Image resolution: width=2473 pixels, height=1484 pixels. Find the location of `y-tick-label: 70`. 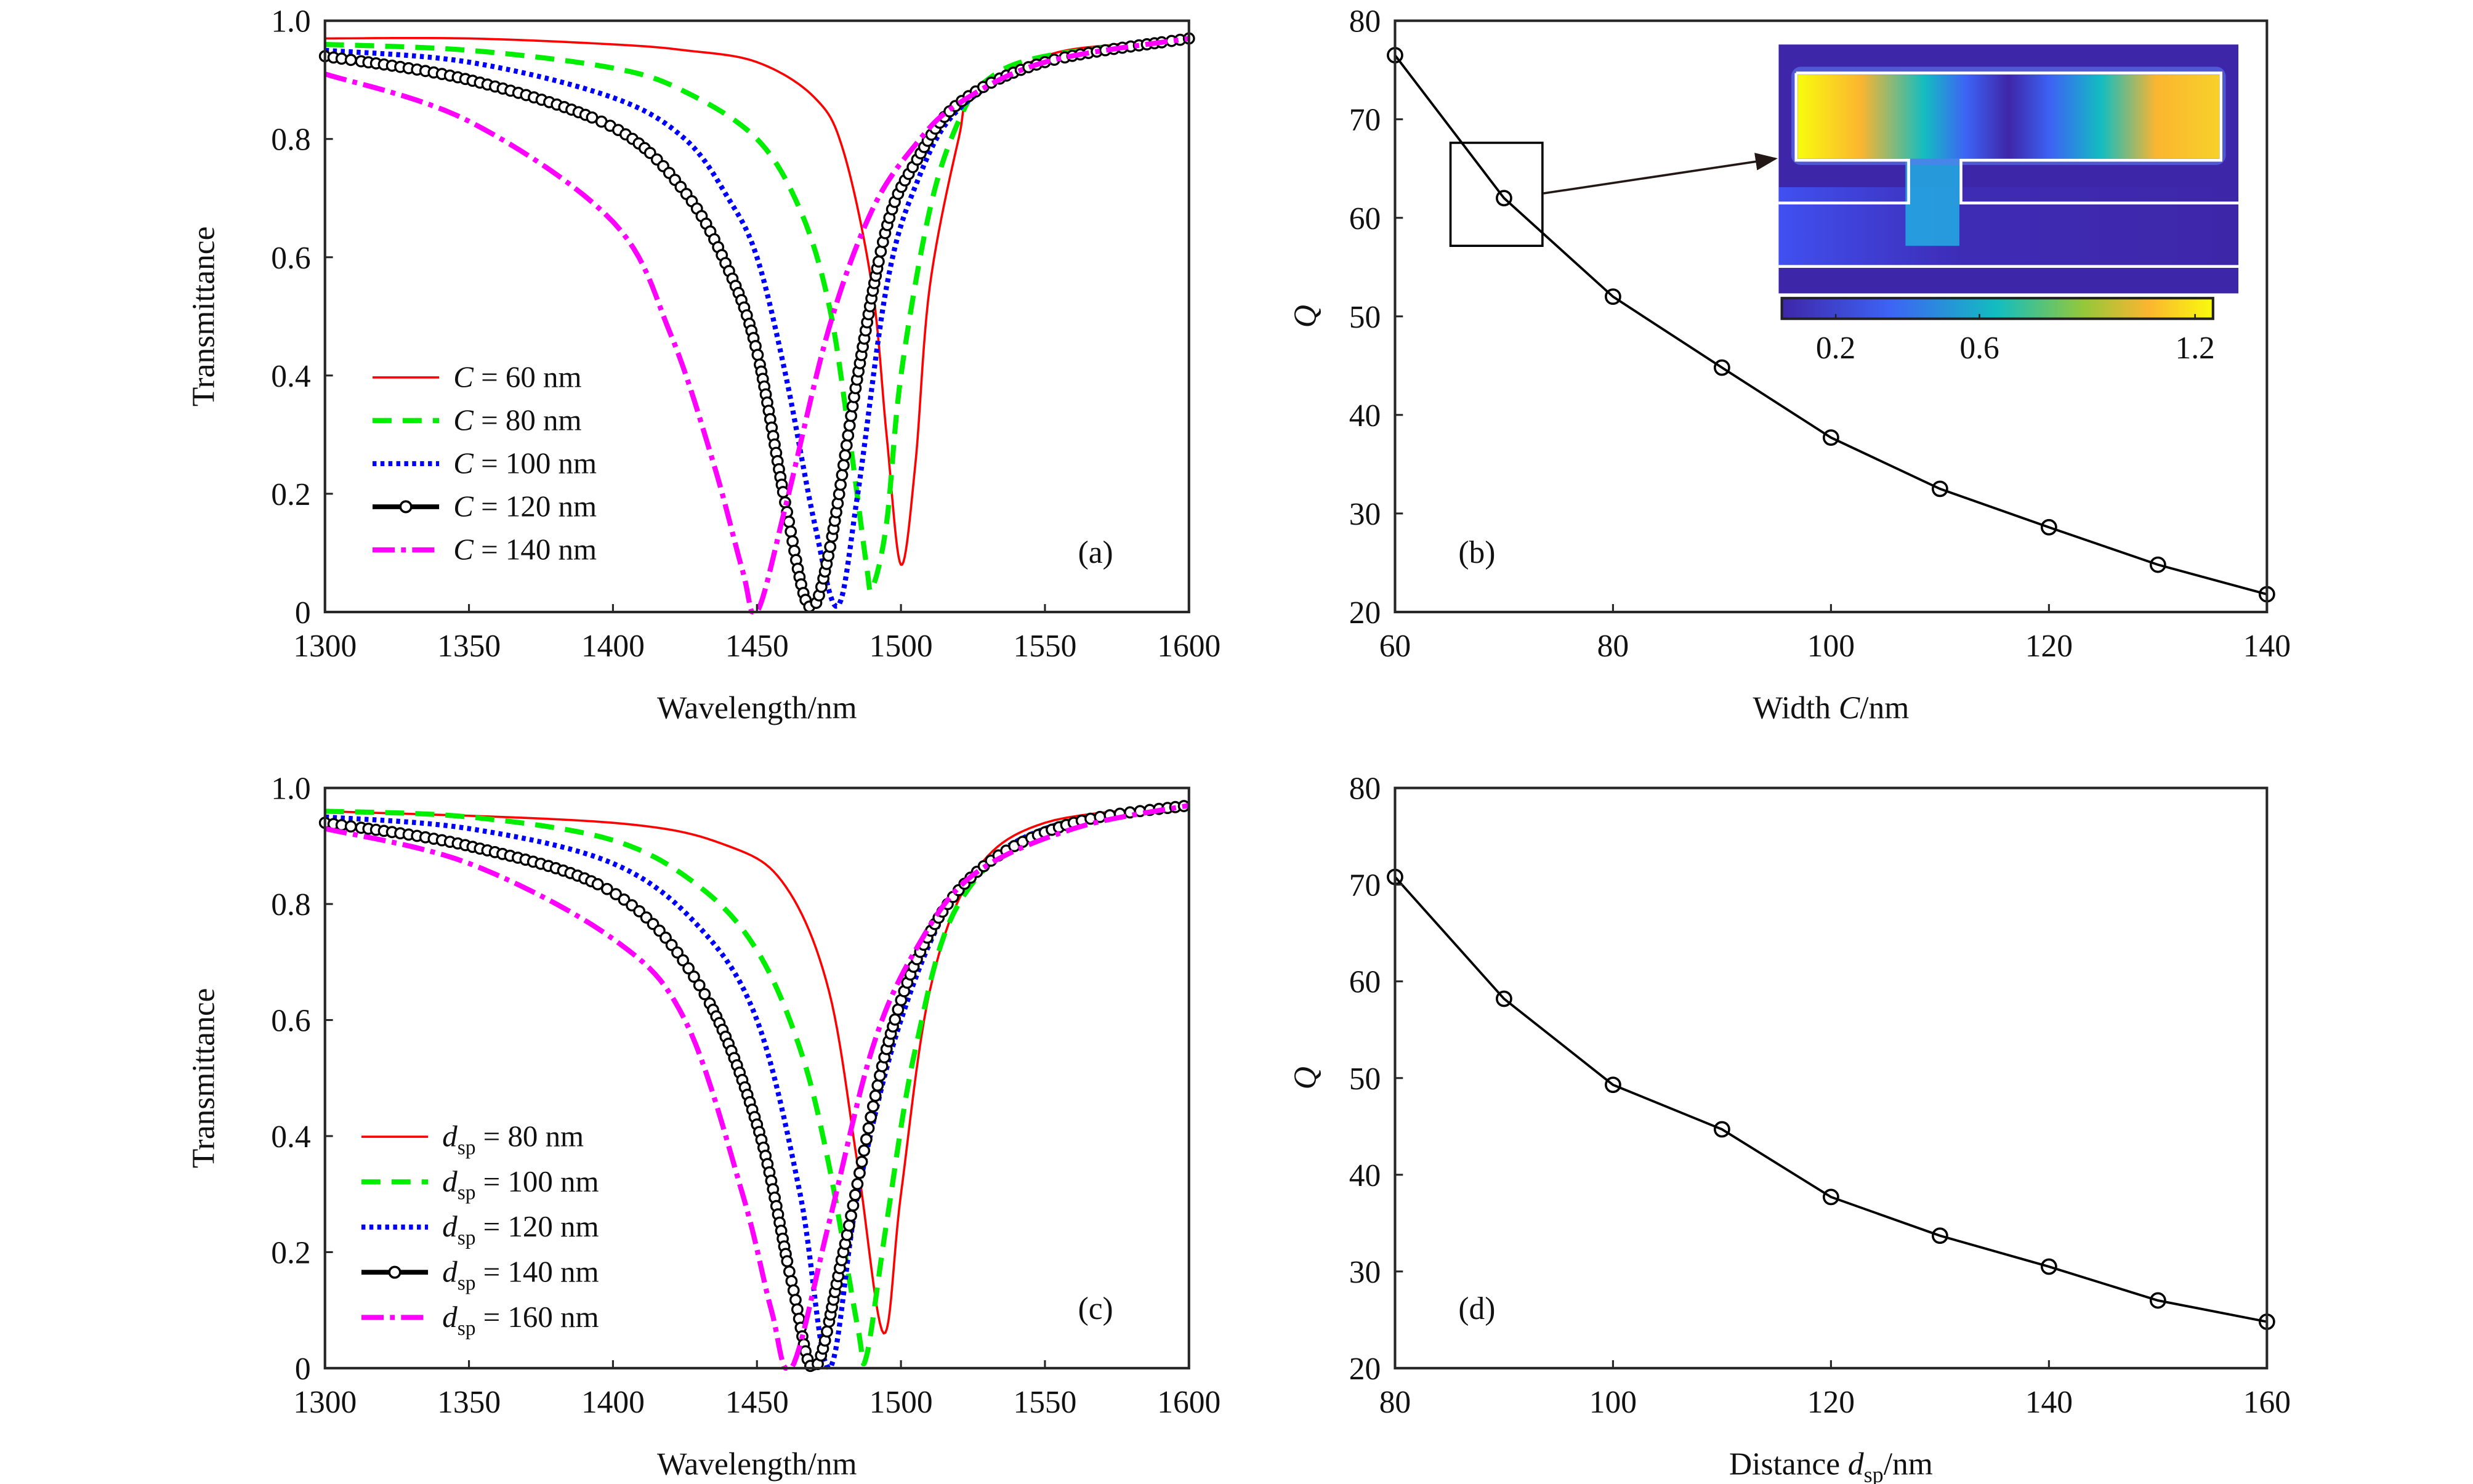

y-tick-label: 70 is located at coordinates (1365, 886).